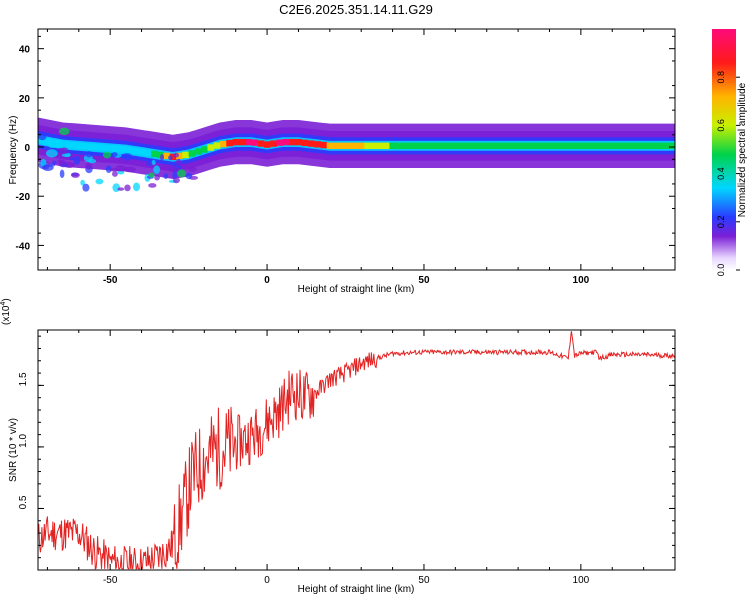 The height and width of the screenshot is (600, 750). I want to click on y-tick-label: 0.5, so click(23, 502).